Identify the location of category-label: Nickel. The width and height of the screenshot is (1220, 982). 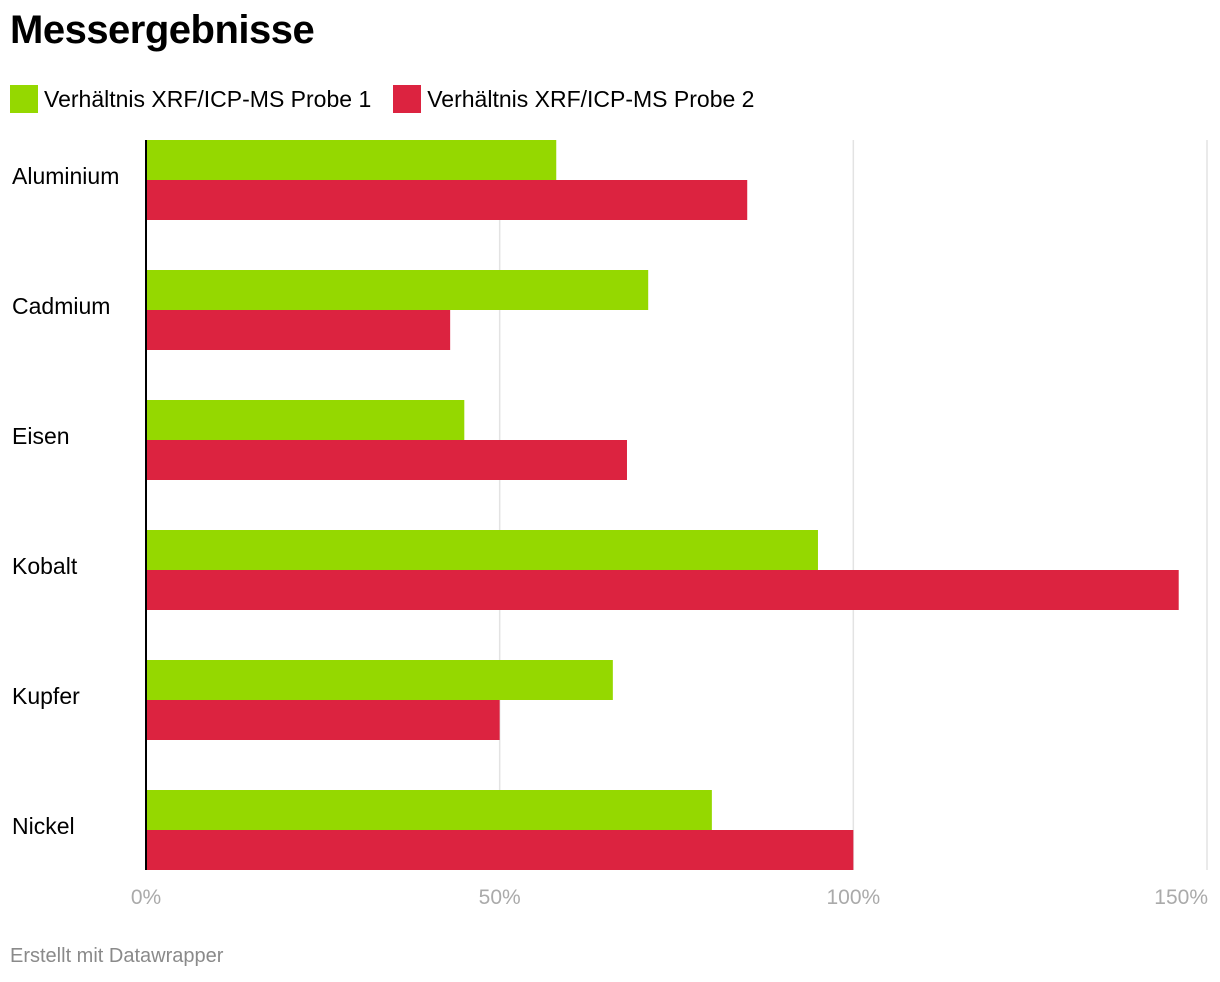
(43, 826).